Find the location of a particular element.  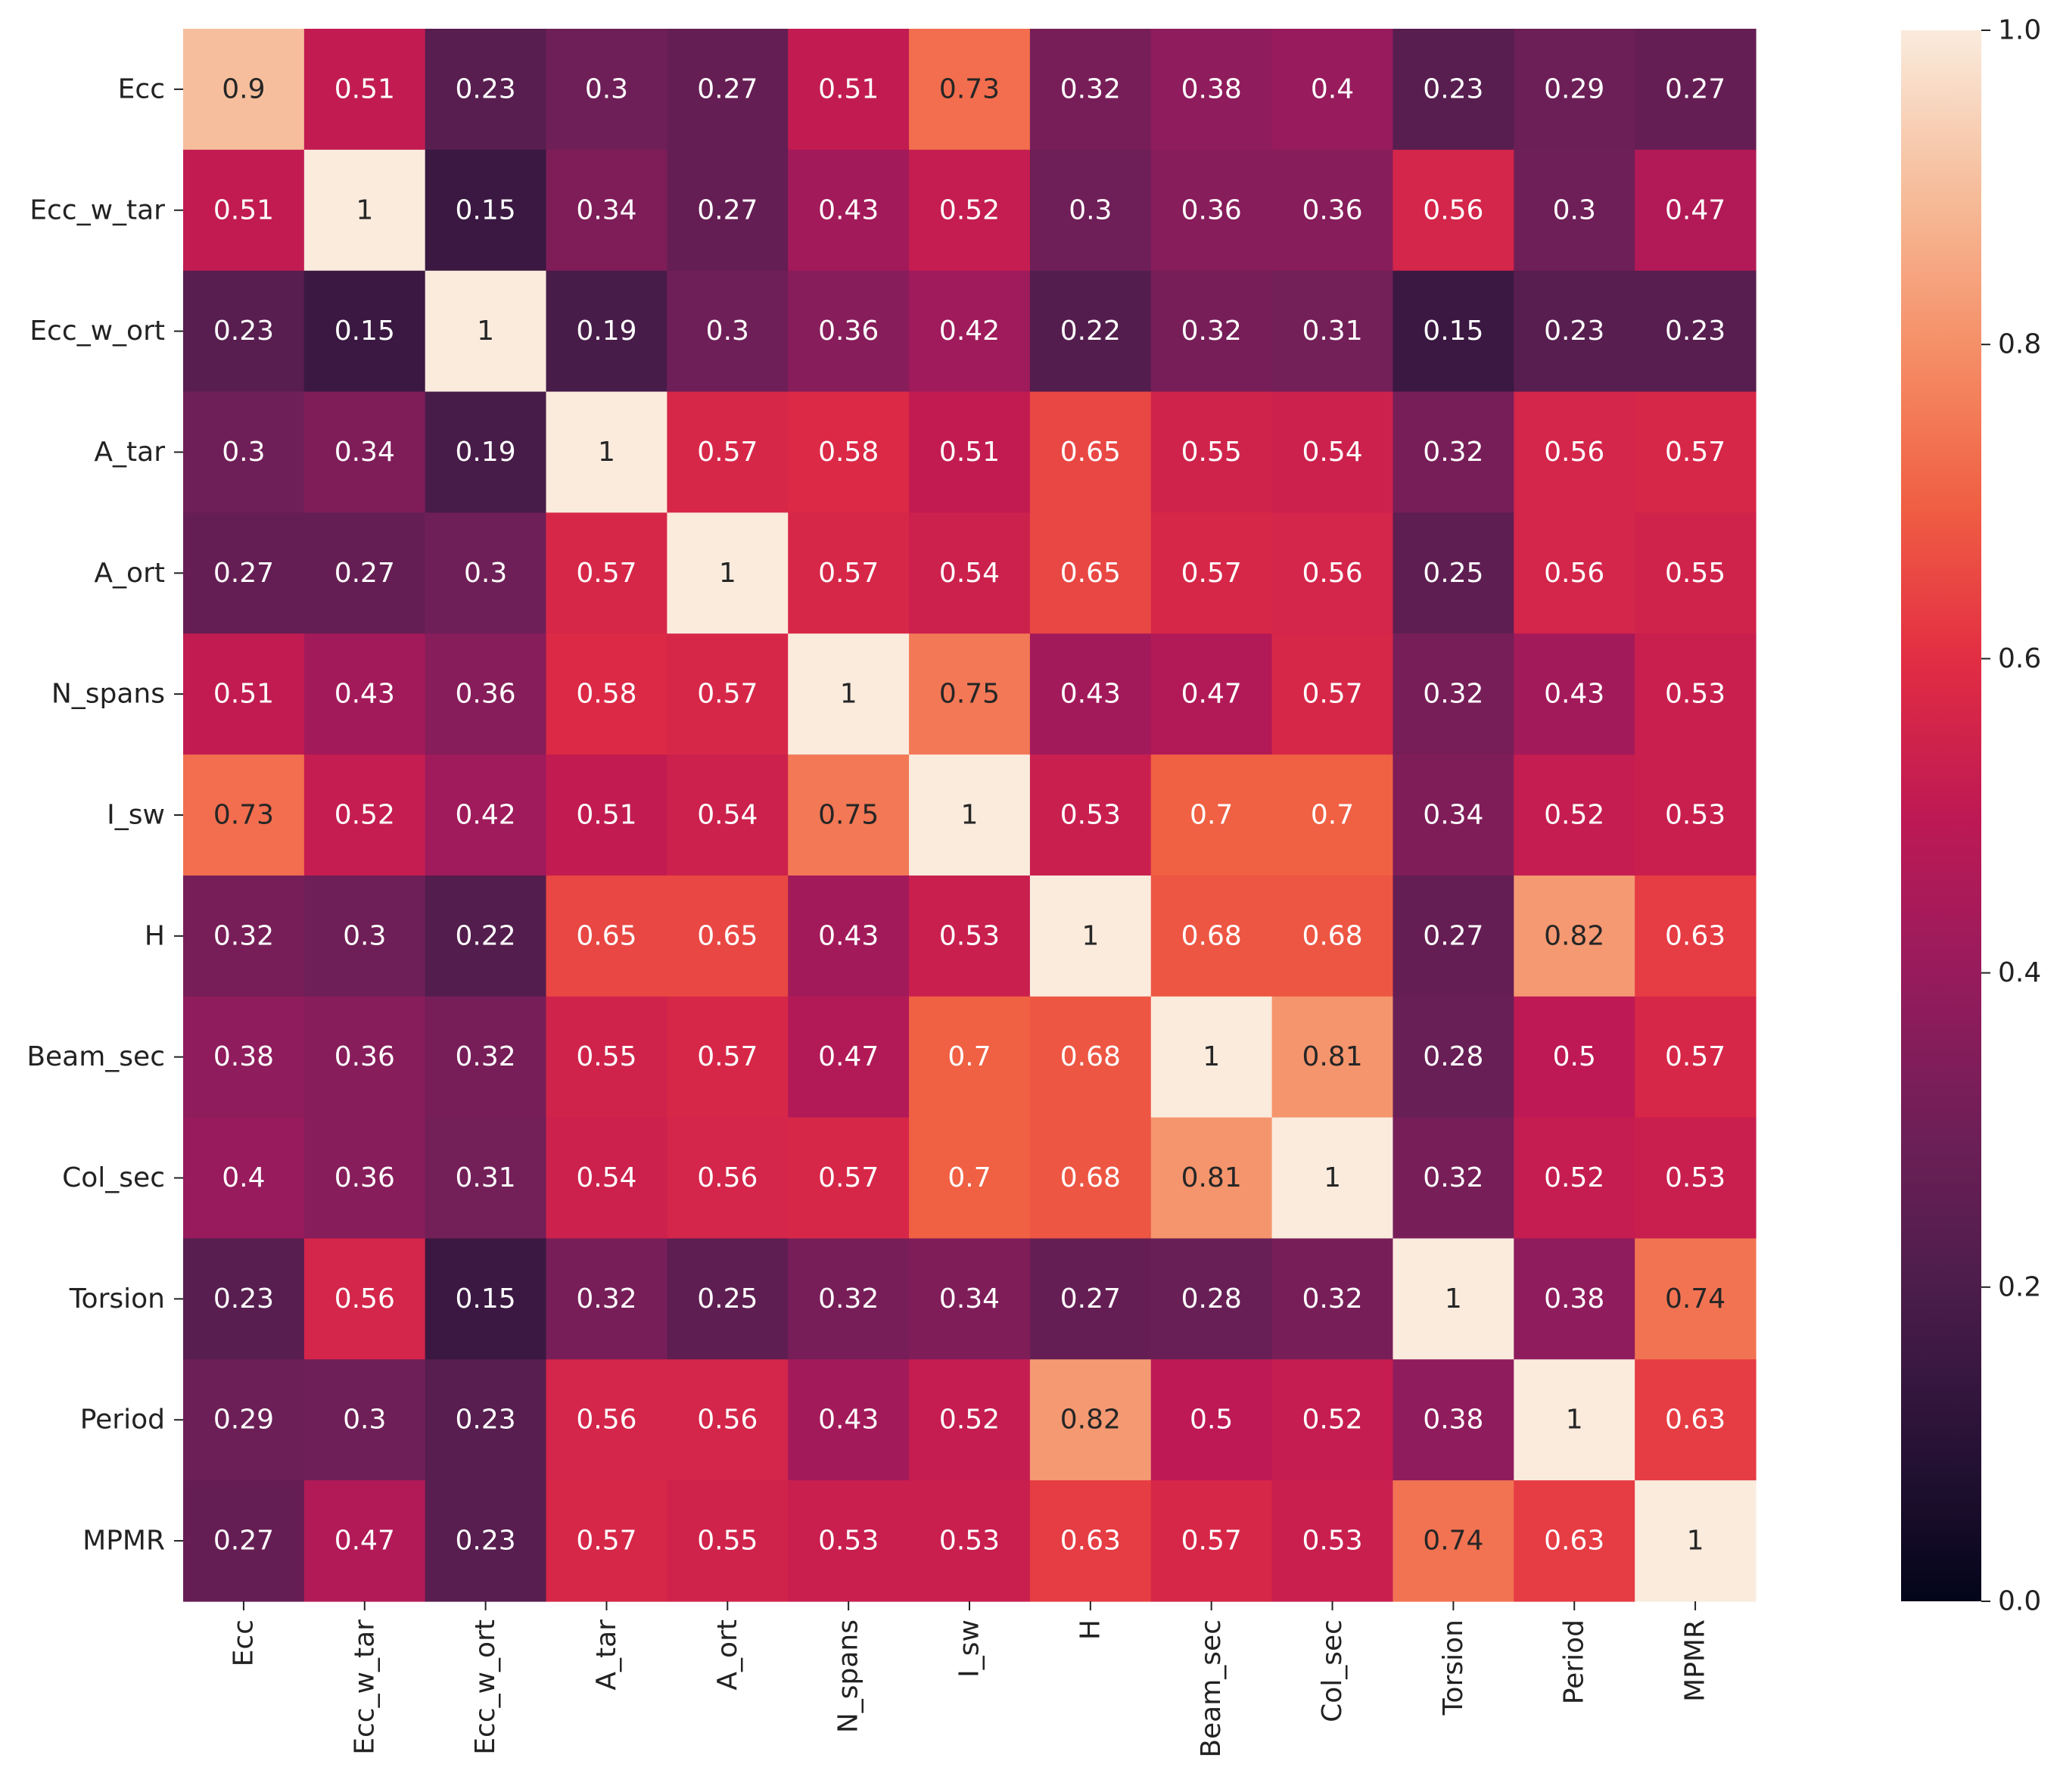

cell-value-label: 0.34 is located at coordinates (1453, 815).